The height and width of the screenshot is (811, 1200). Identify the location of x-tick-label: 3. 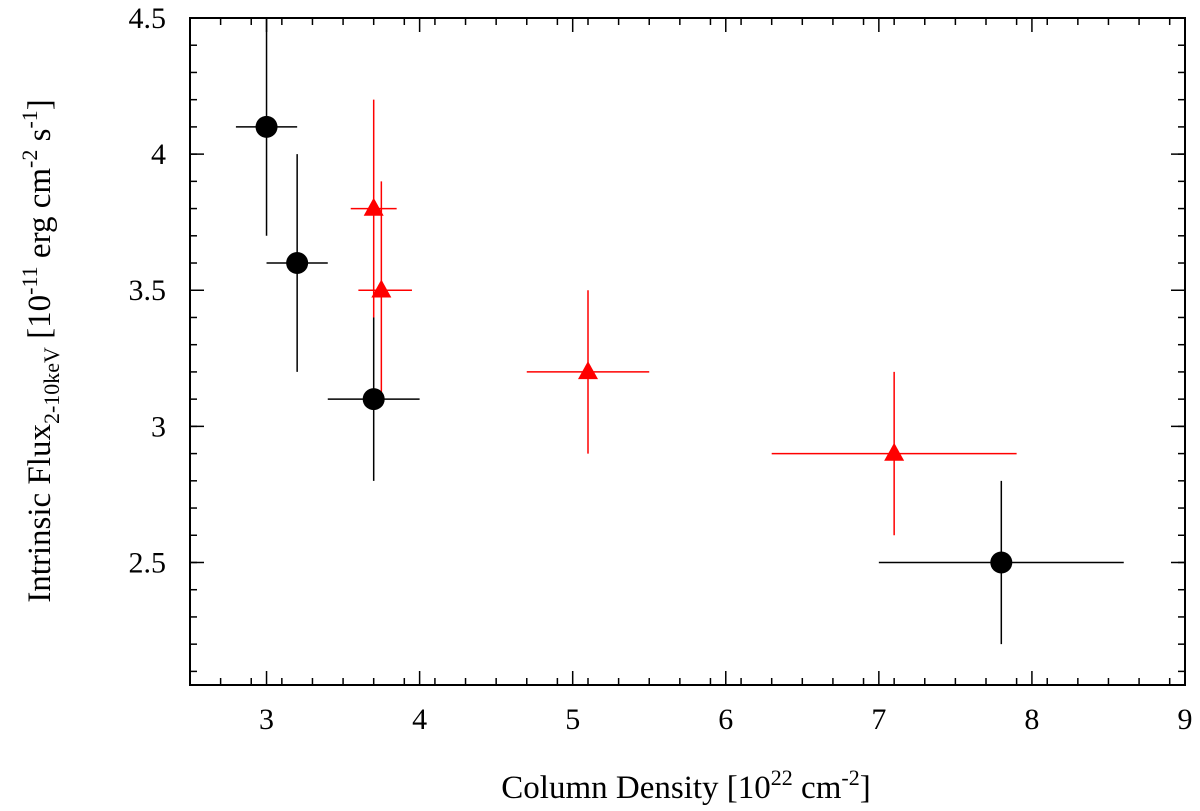
(266, 719).